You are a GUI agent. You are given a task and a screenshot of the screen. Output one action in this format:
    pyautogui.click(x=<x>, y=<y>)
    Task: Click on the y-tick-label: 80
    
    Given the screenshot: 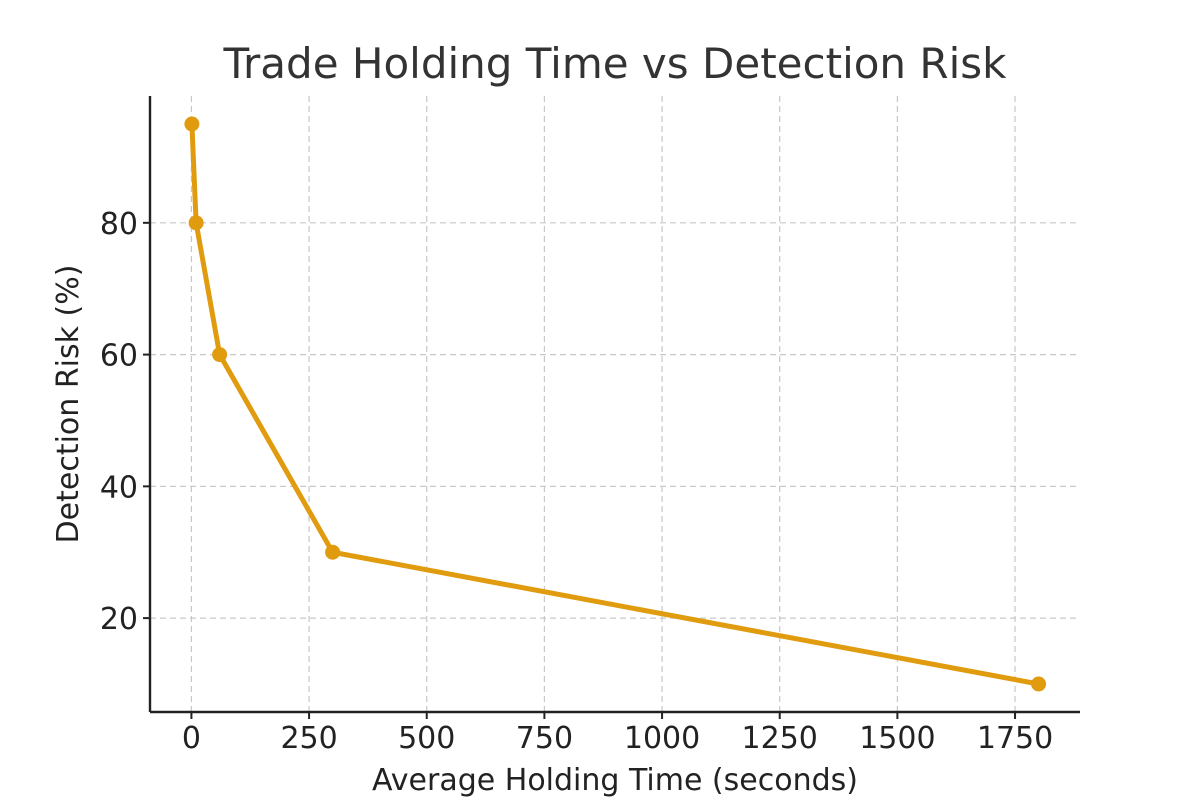 What is the action you would take?
    pyautogui.click(x=119, y=224)
    